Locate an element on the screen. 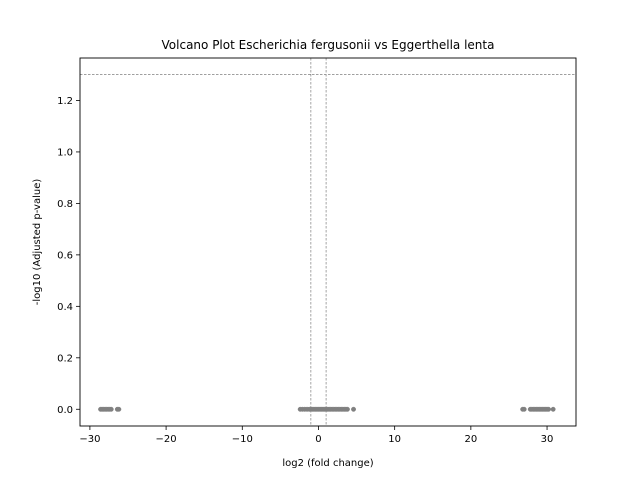  x-tick-label: −30 is located at coordinates (89, 439).